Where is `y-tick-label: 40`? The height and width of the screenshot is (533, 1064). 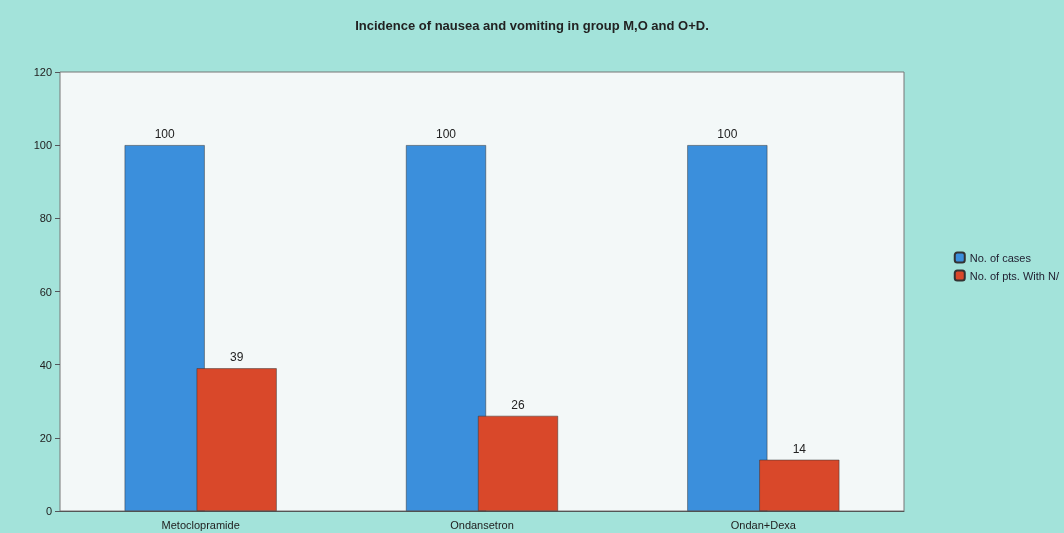 y-tick-label: 40 is located at coordinates (45, 364).